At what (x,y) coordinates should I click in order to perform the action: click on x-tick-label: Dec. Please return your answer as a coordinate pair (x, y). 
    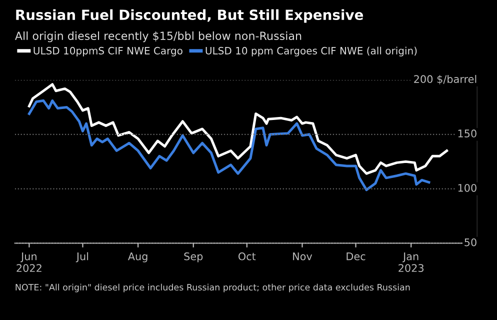
    Looking at the image, I should click on (356, 256).